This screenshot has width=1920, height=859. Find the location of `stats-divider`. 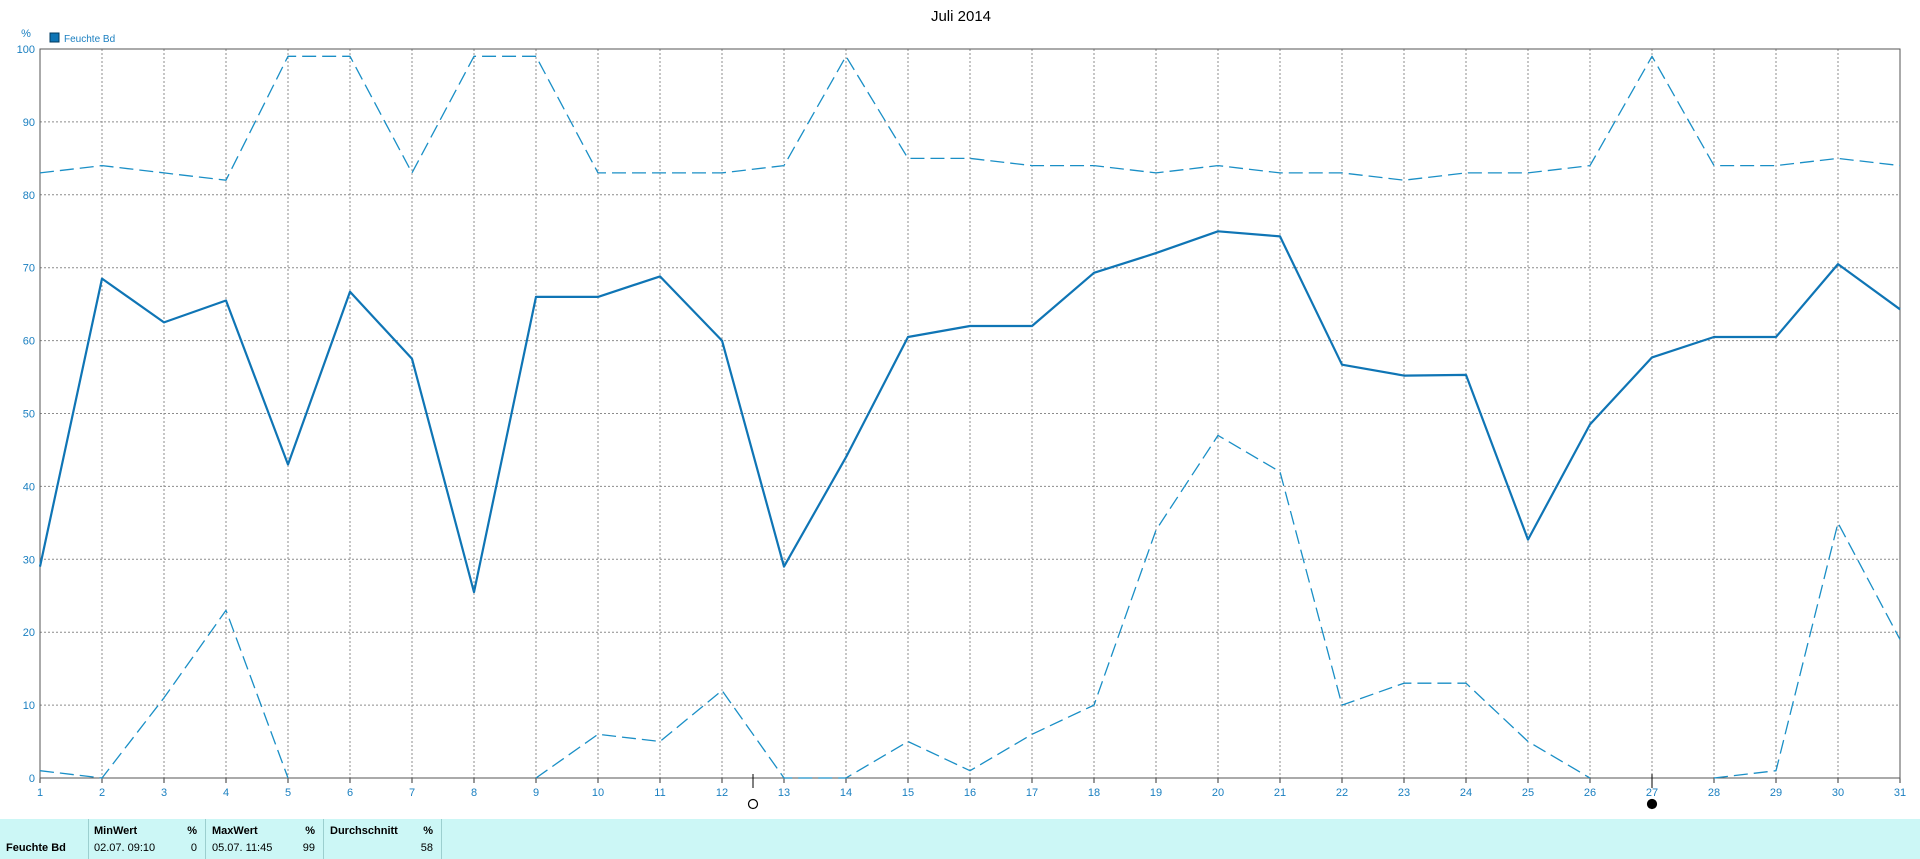

stats-divider is located at coordinates (88, 839).